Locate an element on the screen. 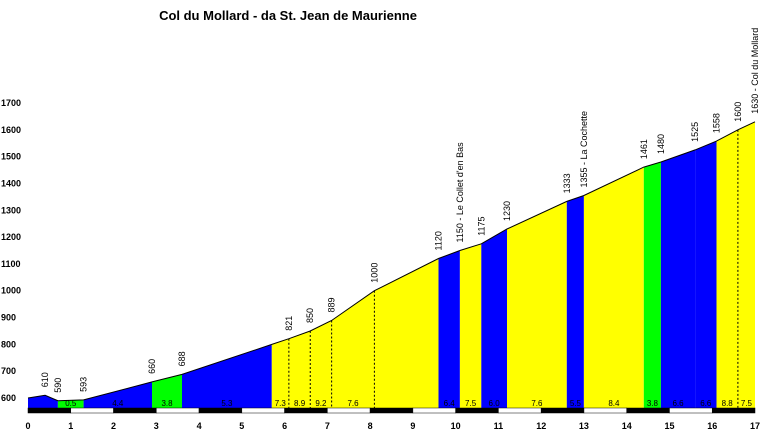 The width and height of the screenshot is (777, 435). elevation-label-4: 688 is located at coordinates (182, 358).